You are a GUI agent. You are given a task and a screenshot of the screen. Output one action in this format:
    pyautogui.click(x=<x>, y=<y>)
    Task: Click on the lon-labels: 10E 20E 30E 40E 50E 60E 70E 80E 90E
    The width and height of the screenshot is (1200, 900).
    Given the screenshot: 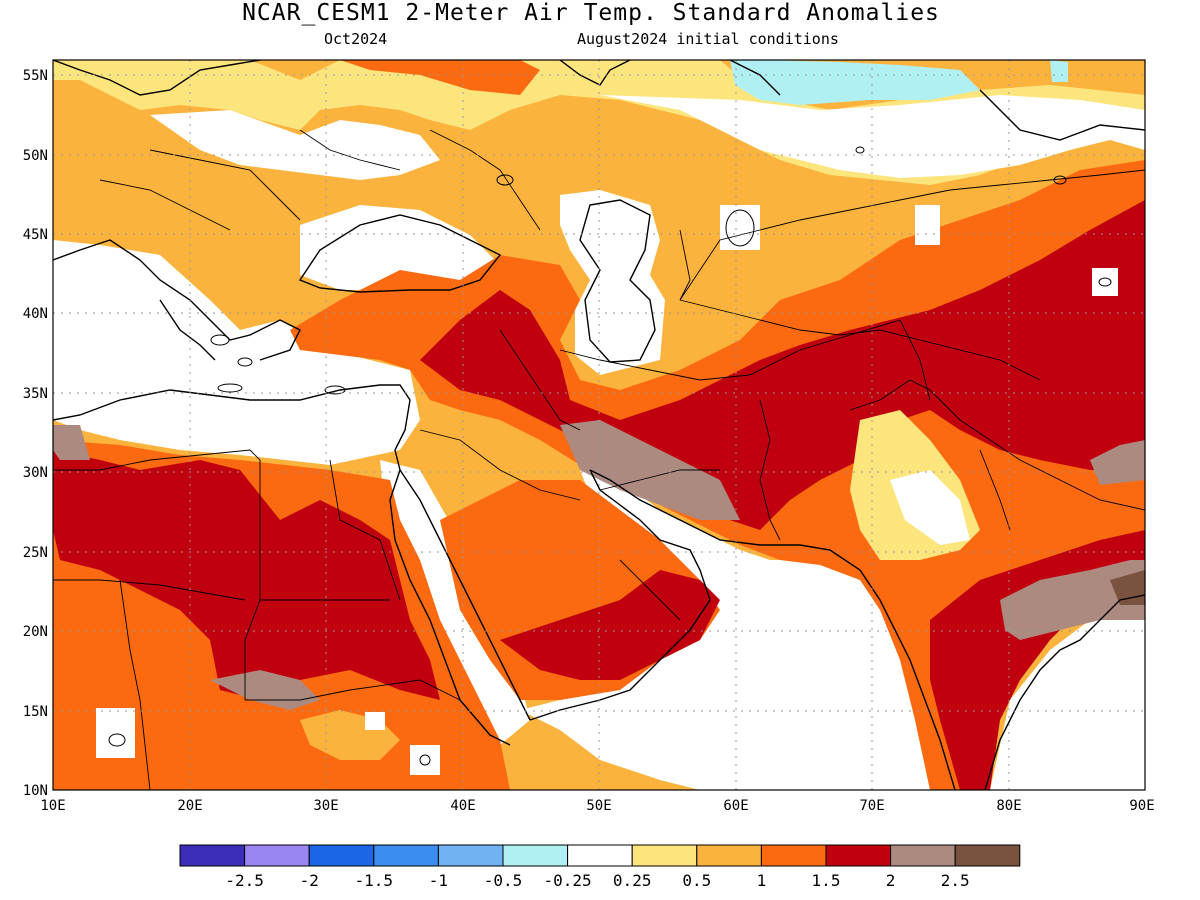 What is the action you would take?
    pyautogui.click(x=597, y=806)
    